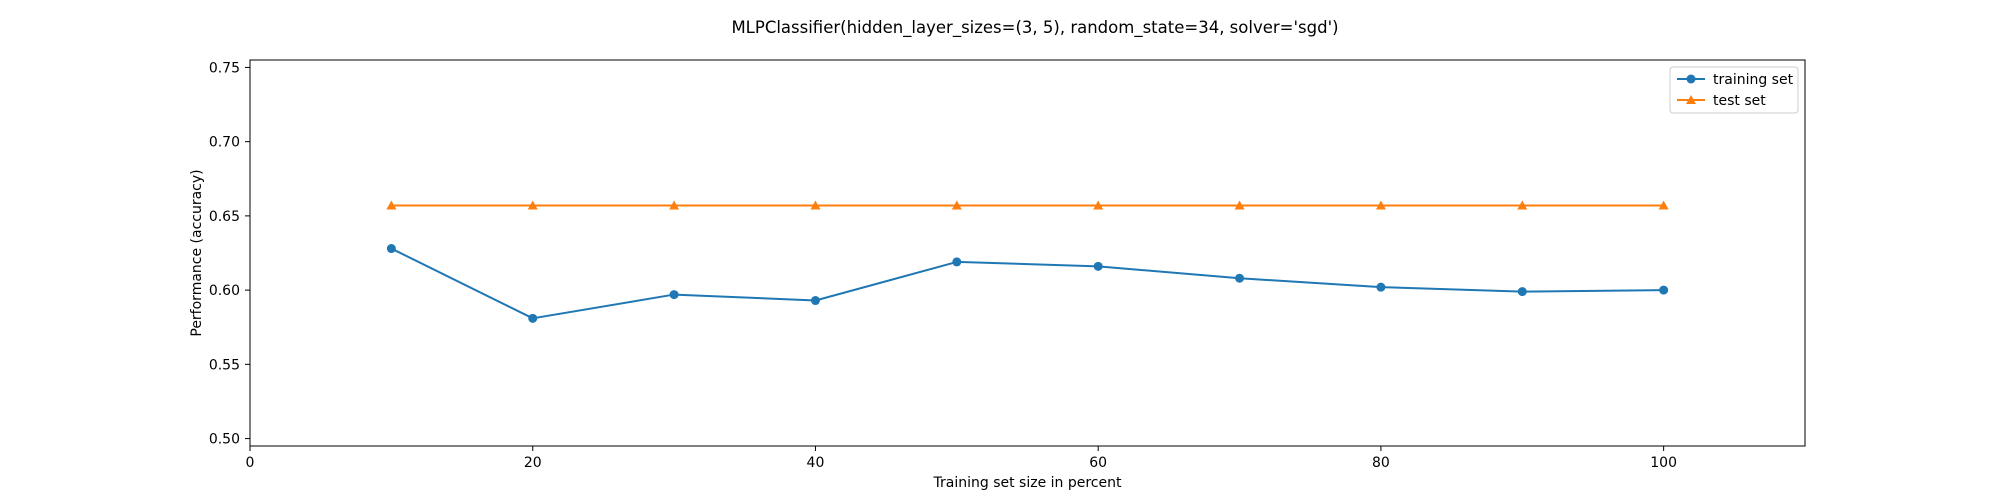  Describe the element at coordinates (1663, 463) in the screenshot. I see `x-tick-label: 100` at that location.